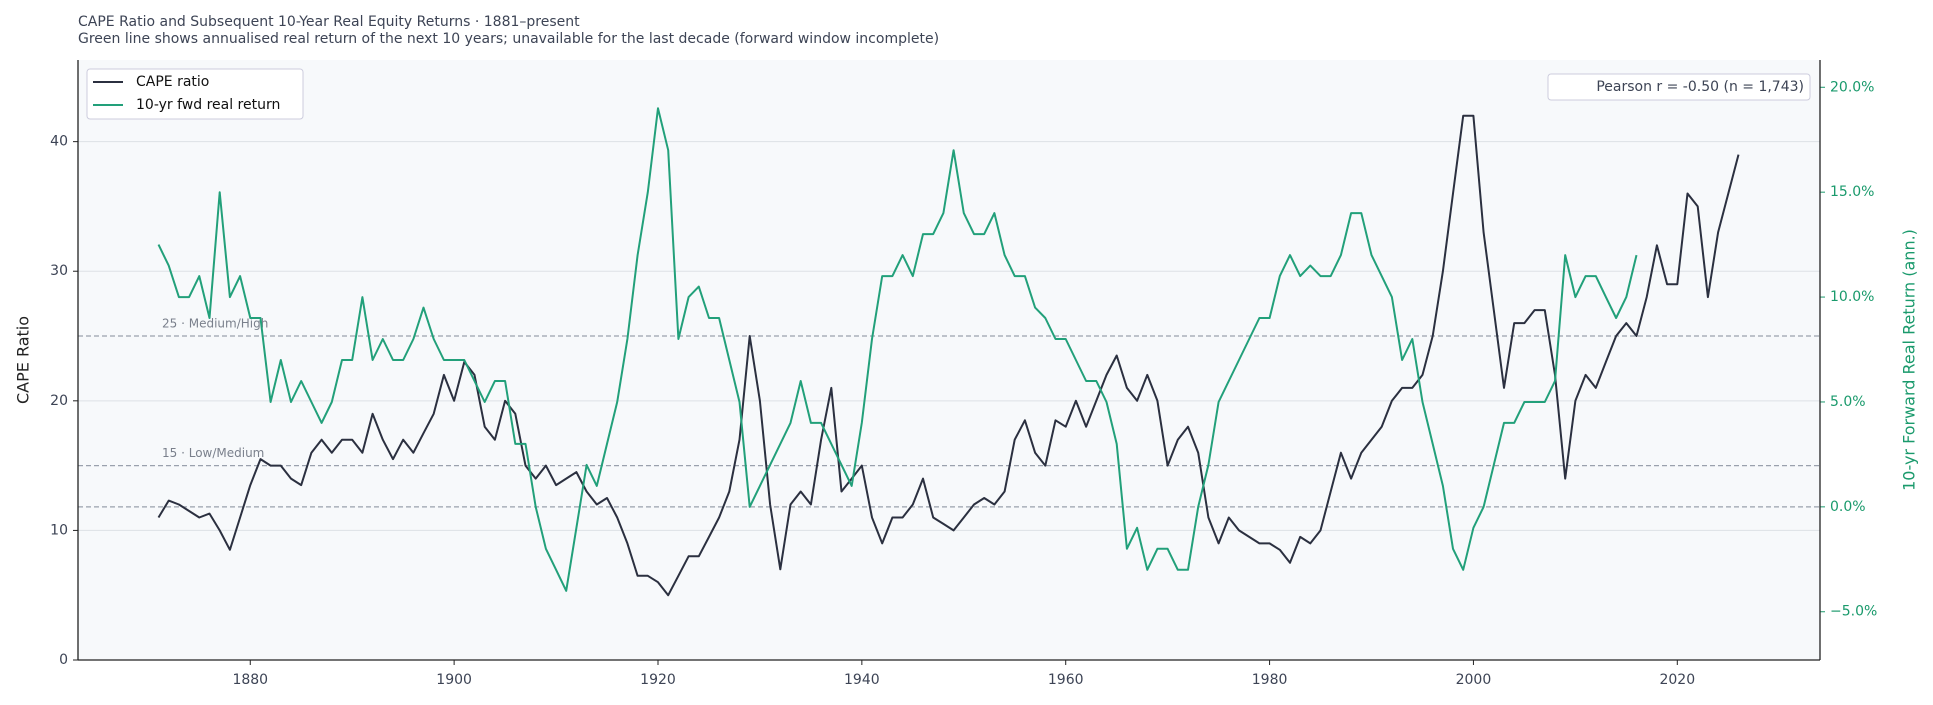 This screenshot has height=705, width=1933. I want to click on y-tick-label: 20, so click(59, 401).